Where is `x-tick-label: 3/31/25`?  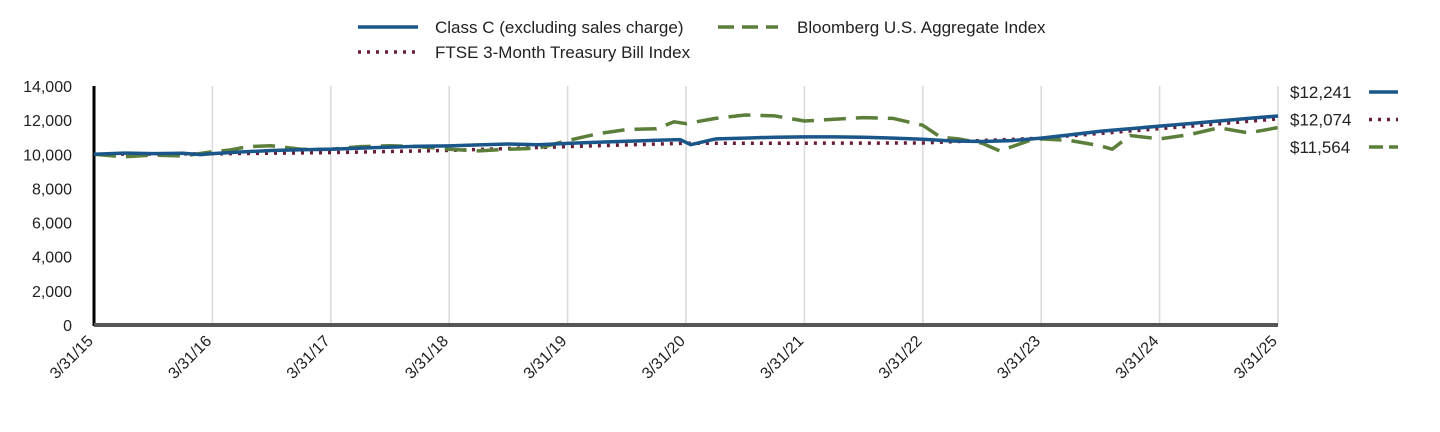
x-tick-label: 3/31/25 is located at coordinates (1256, 358).